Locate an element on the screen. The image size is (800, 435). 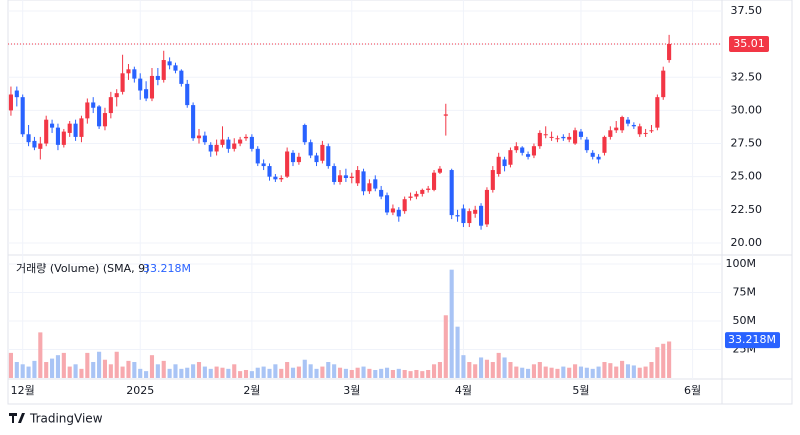
y-tick-label: 32.50 is located at coordinates (747, 76).